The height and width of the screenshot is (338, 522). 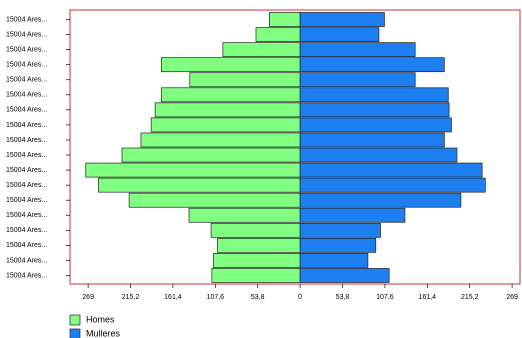 What do you see at coordinates (300, 297) in the screenshot?
I see `x-tick-label: 0` at bounding box center [300, 297].